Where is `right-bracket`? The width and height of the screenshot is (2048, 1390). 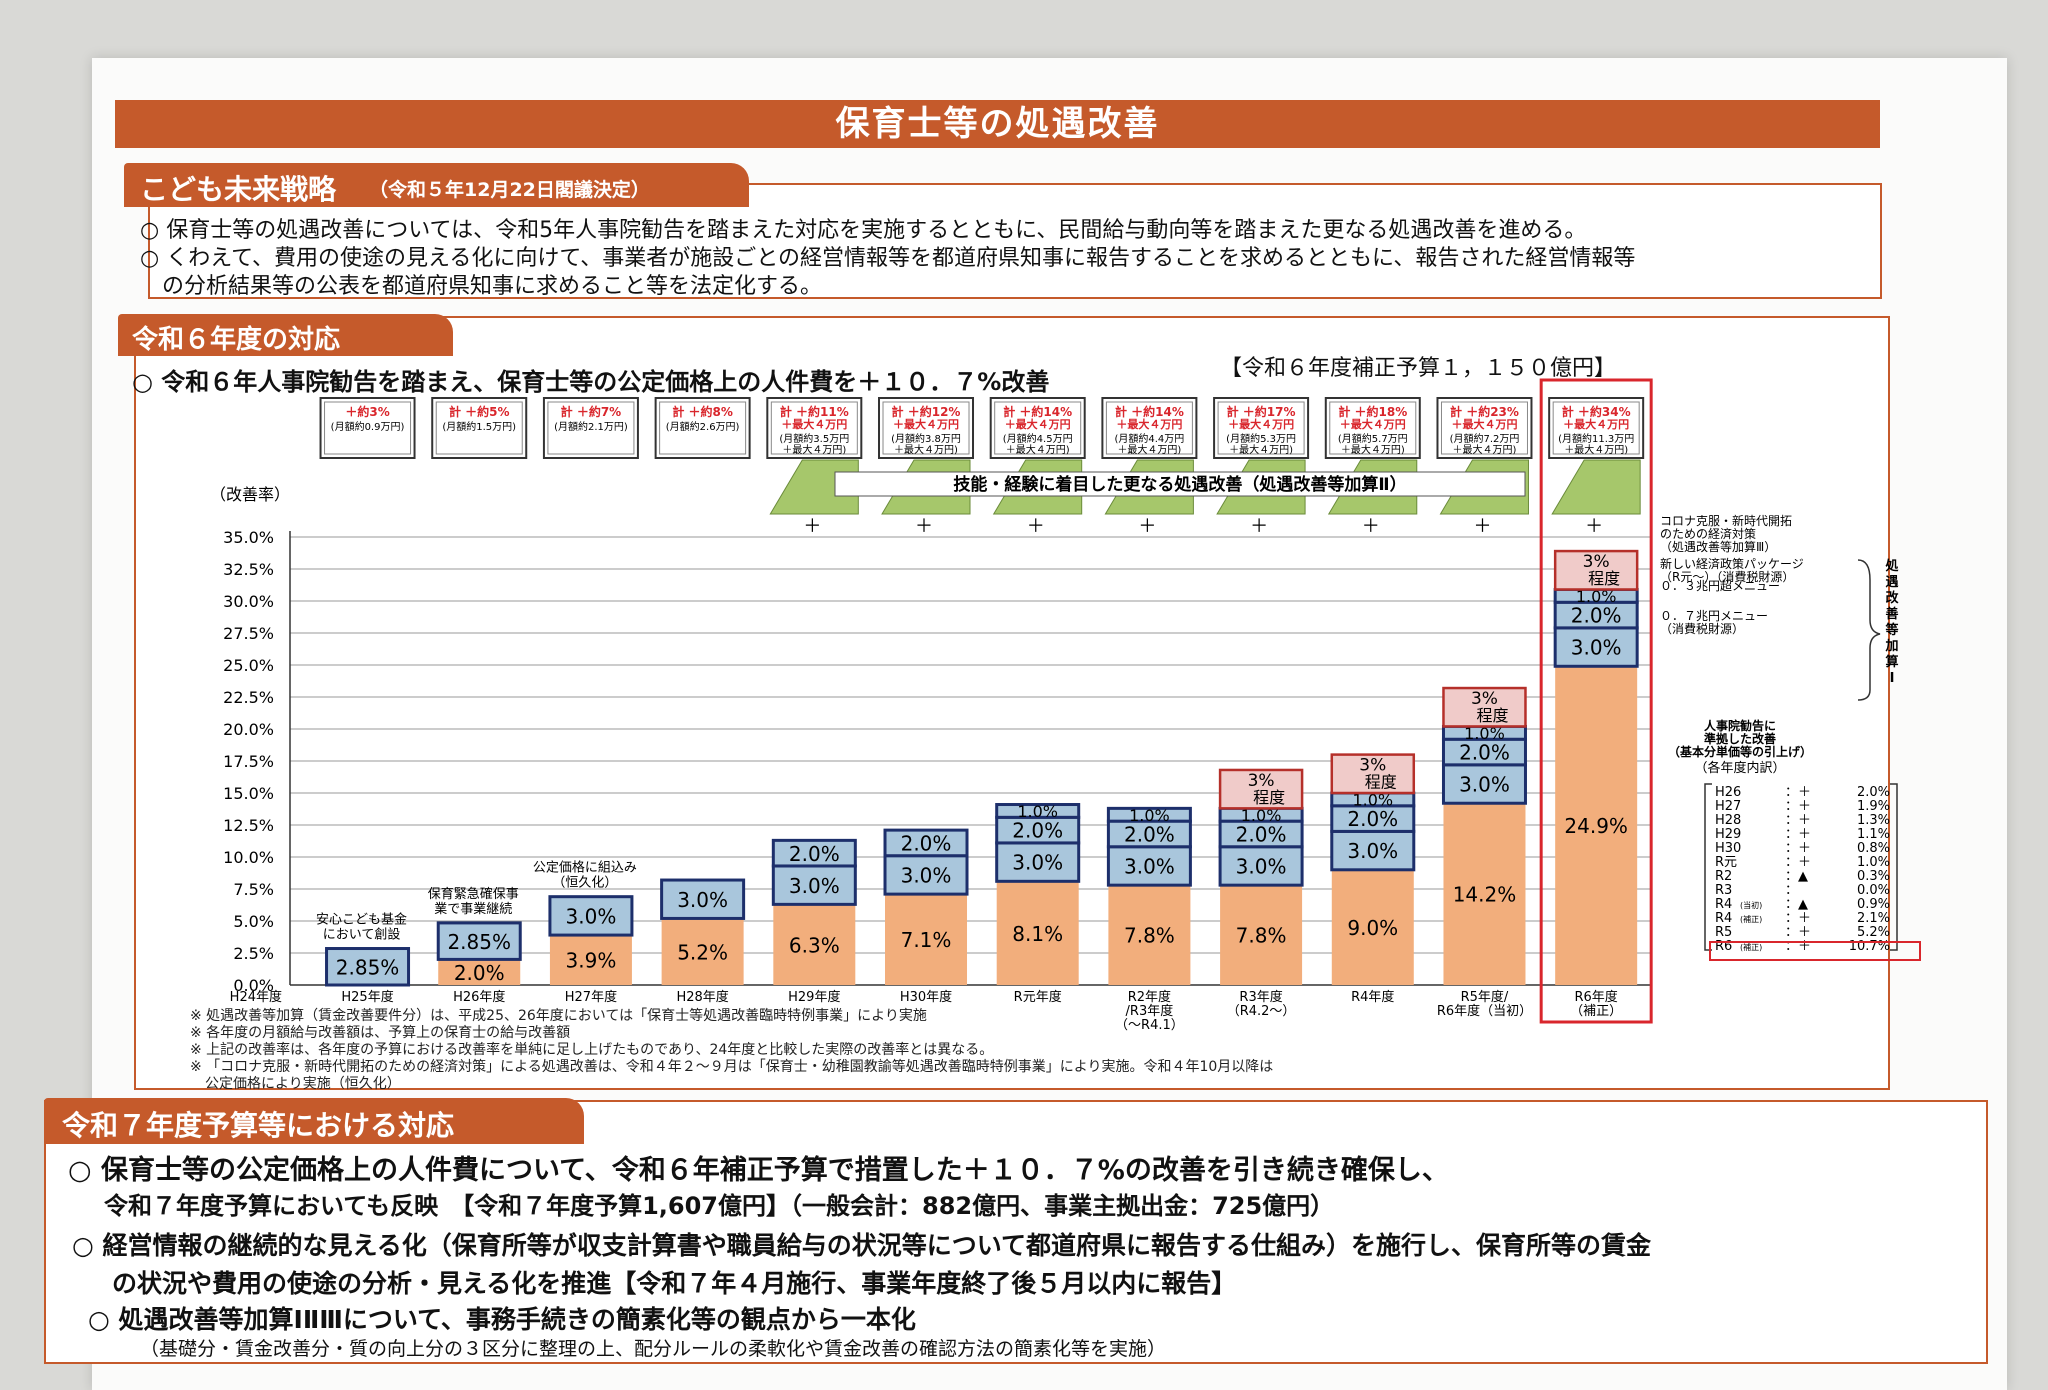
right-bracket is located at coordinates (1869, 630).